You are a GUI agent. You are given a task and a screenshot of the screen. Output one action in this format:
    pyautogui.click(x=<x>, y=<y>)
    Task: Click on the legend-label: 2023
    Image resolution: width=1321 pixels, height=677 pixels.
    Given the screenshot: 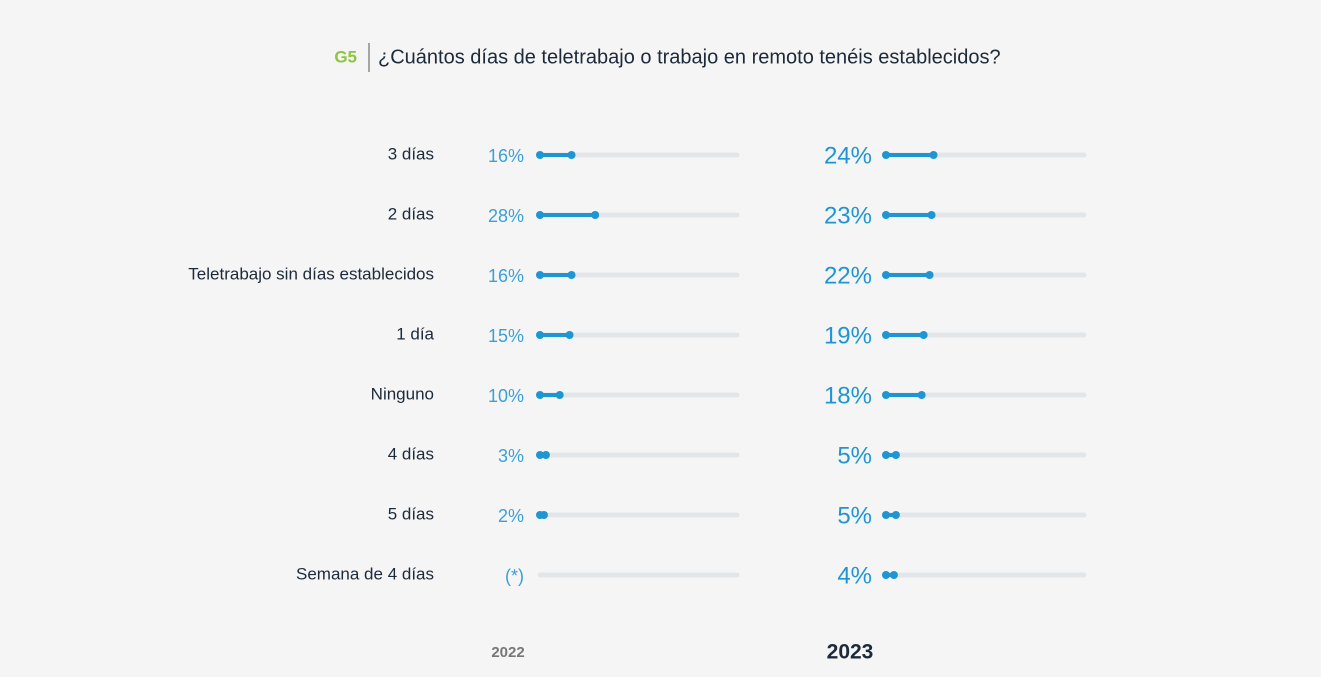 What is the action you would take?
    pyautogui.click(x=850, y=652)
    